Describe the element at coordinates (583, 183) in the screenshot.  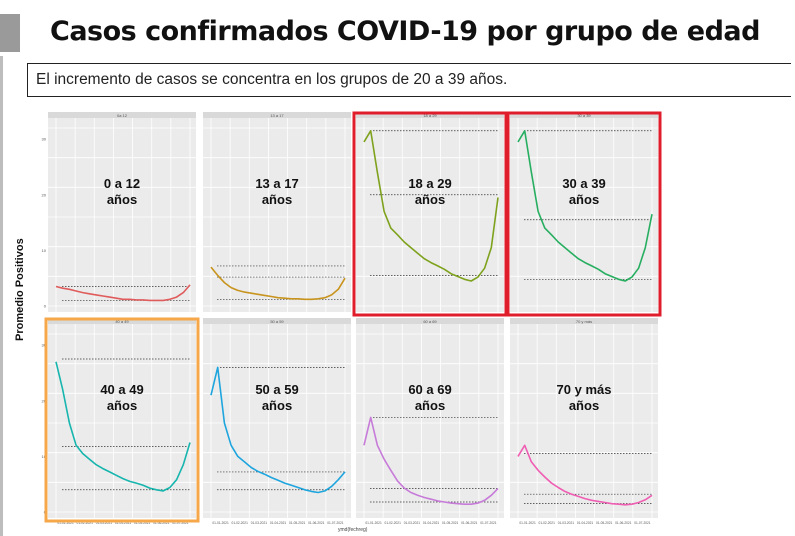
I see `panel-overlay-label: 30 a 39` at that location.